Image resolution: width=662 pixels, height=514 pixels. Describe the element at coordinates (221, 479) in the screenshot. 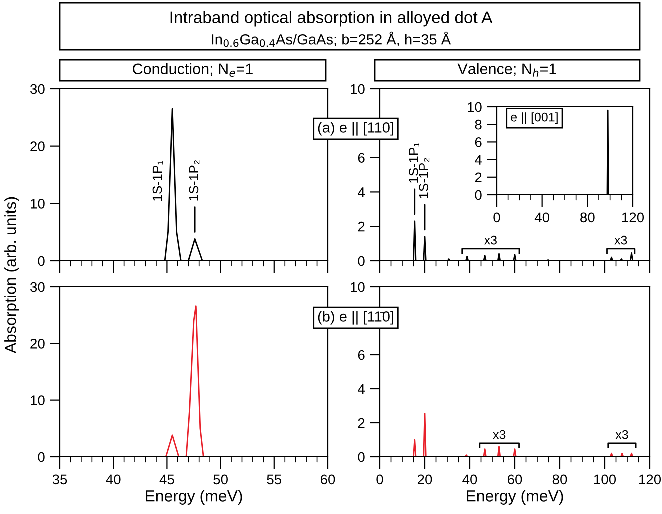

I see `x-tick-label: 50` at that location.